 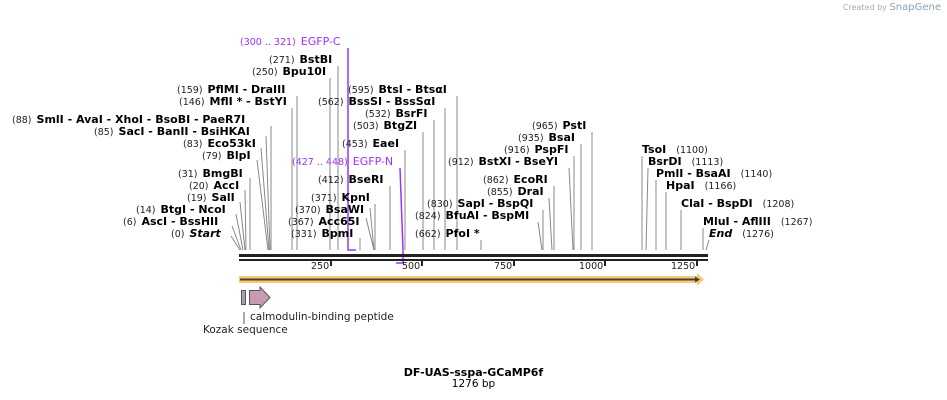 What do you see at coordinates (472, 216) in the screenshot?
I see `site-bfuAI: (824) BfuAI - BspMI` at bounding box center [472, 216].